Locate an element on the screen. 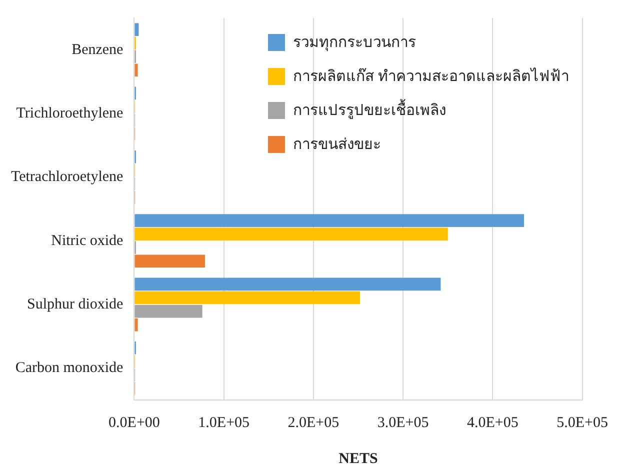 The width and height of the screenshot is (622, 476). legend-label: การขนส่งขยะ is located at coordinates (337, 145).